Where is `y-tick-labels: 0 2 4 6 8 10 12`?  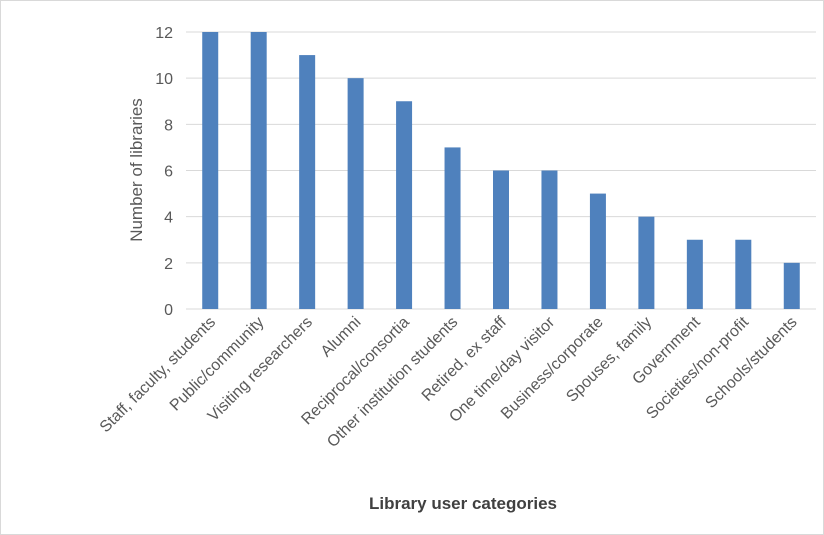 y-tick-labels: 0 2 4 6 8 10 12 is located at coordinates (164, 172).